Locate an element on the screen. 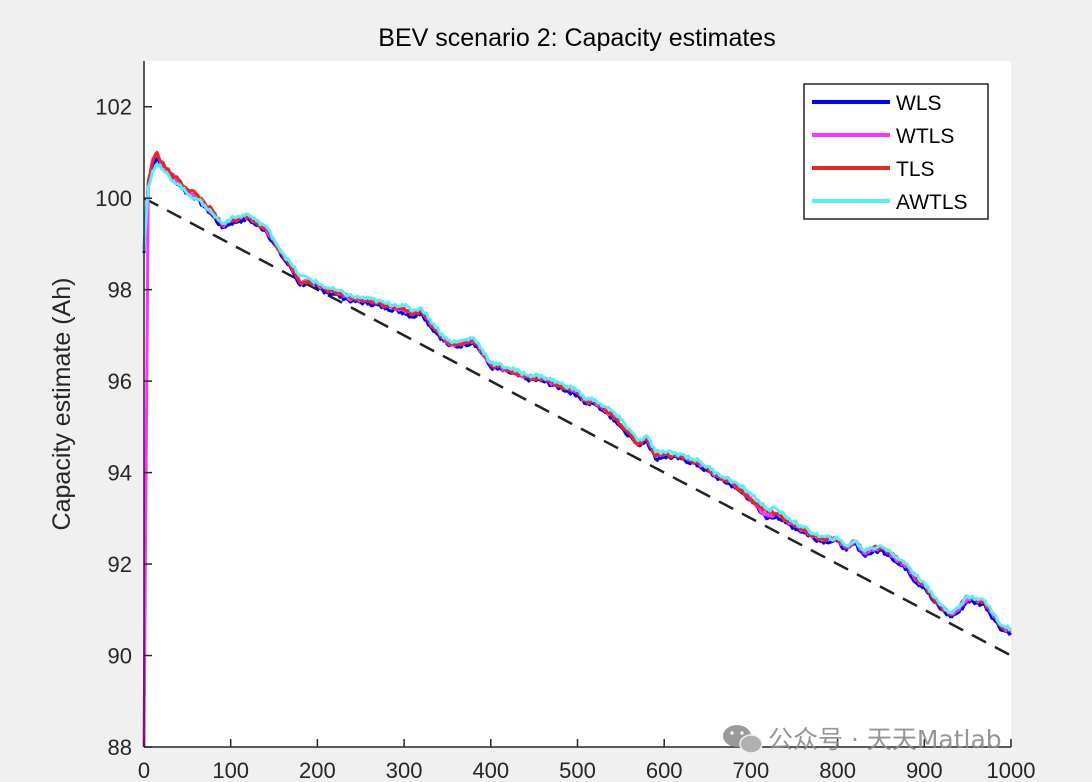 The height and width of the screenshot is (782, 1092). watermark-text: 公众号 · 天天Matlab is located at coordinates (885, 739).